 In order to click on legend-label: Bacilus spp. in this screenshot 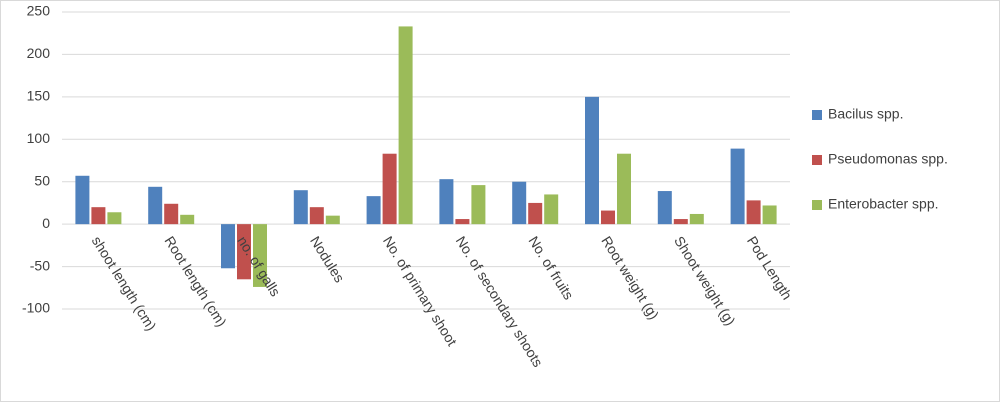, I will do `click(865, 114)`.